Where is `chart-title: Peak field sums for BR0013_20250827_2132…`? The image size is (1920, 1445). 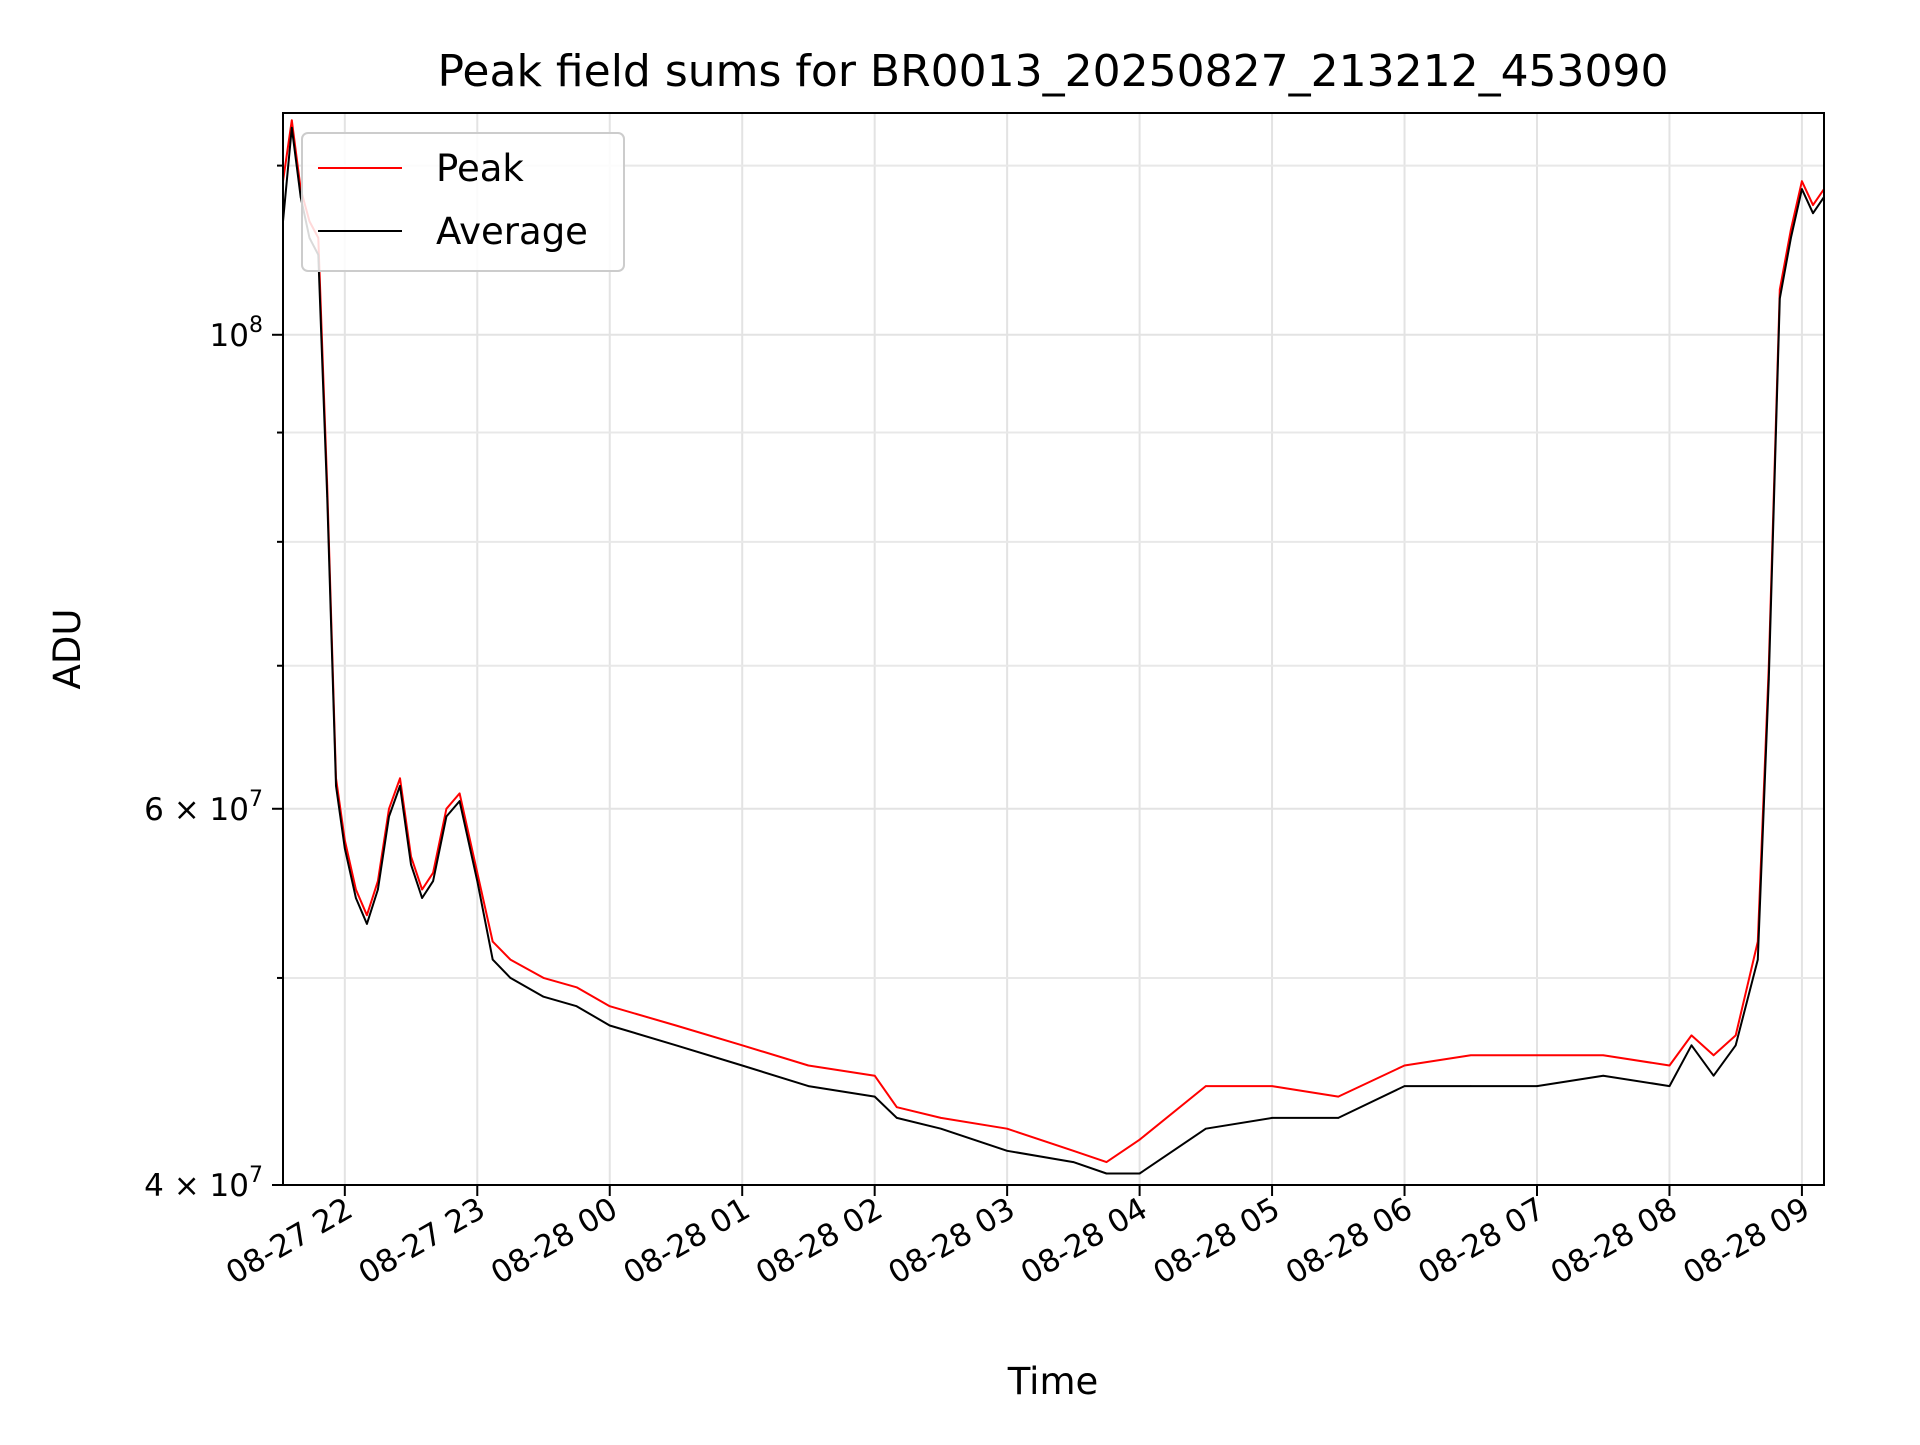
chart-title: Peak field sums for BR0013_20250827_2132… is located at coordinates (1052, 71).